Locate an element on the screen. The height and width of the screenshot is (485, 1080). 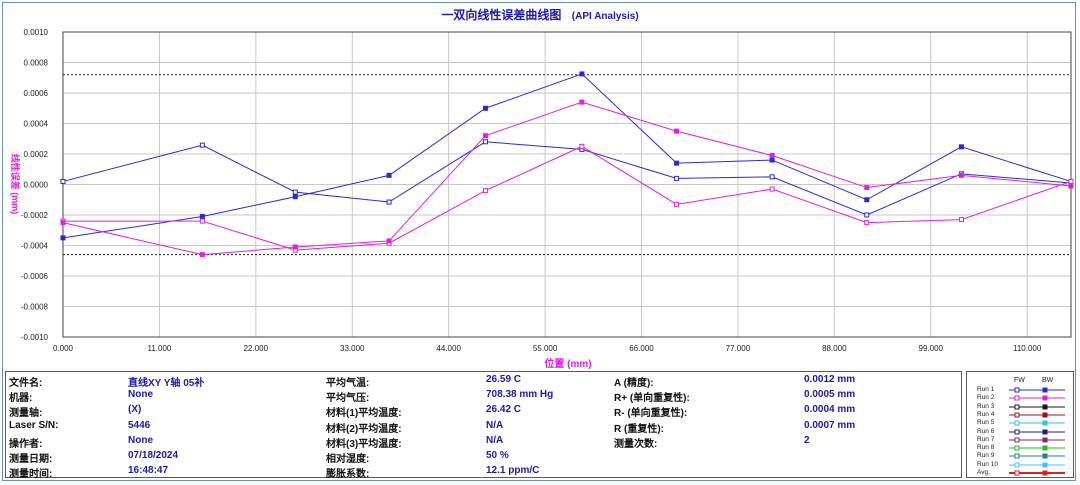
info-value: 50 % is located at coordinates (497, 455).